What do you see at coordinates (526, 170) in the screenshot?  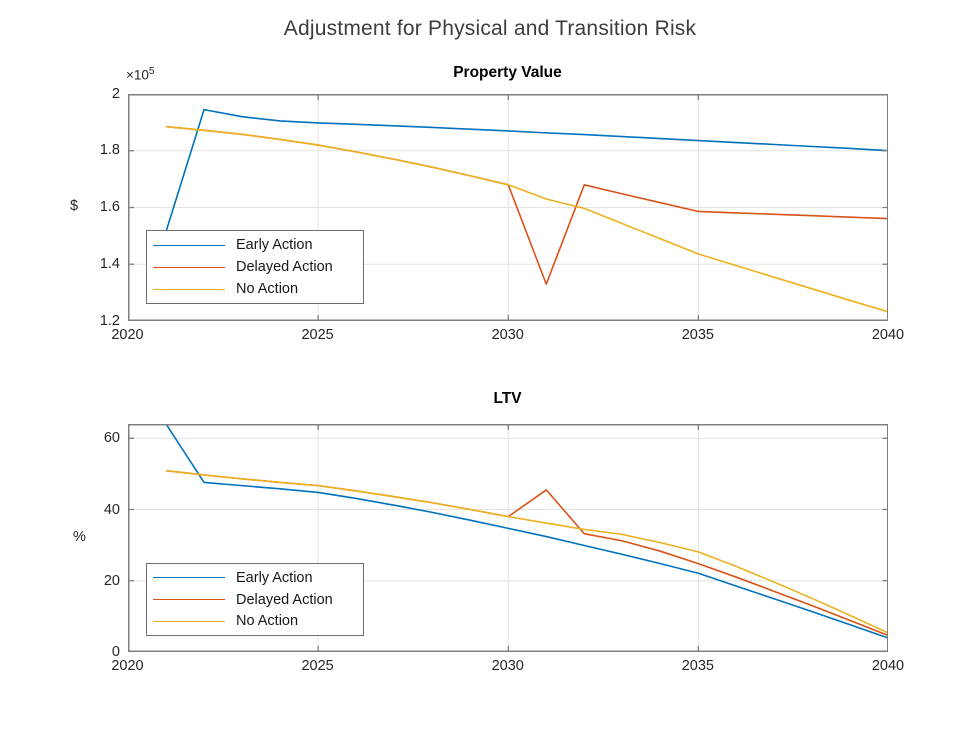 I see `series-line-early-action` at bounding box center [526, 170].